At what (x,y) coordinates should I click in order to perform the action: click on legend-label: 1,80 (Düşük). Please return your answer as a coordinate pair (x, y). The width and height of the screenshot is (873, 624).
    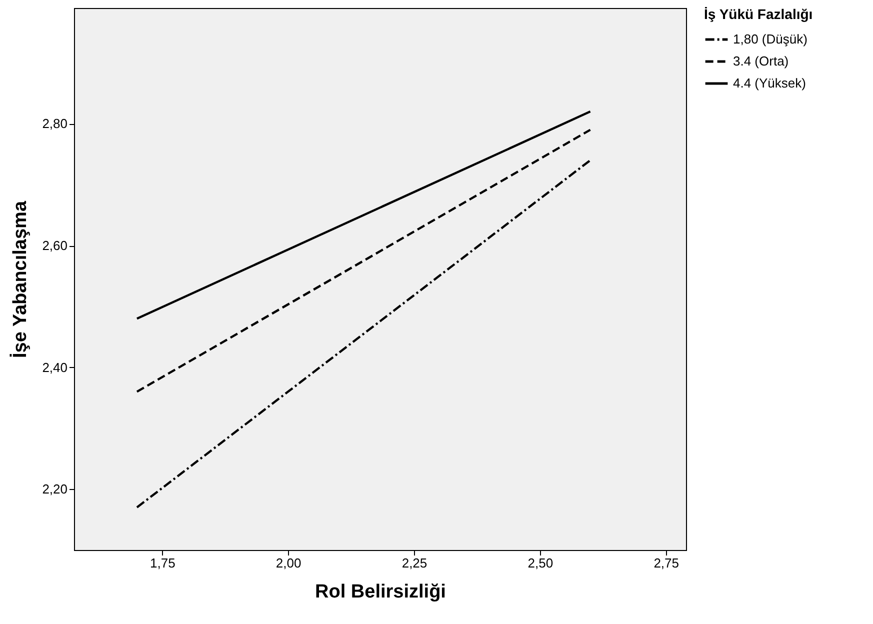
    Looking at the image, I should click on (770, 39).